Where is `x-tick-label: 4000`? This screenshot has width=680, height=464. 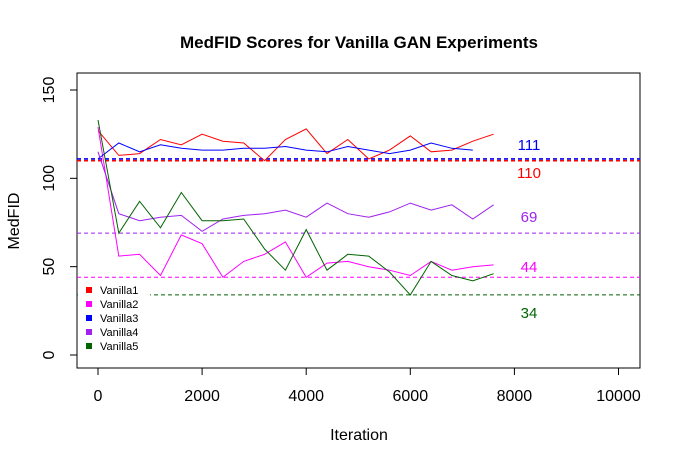
x-tick-label: 4000 is located at coordinates (306, 396).